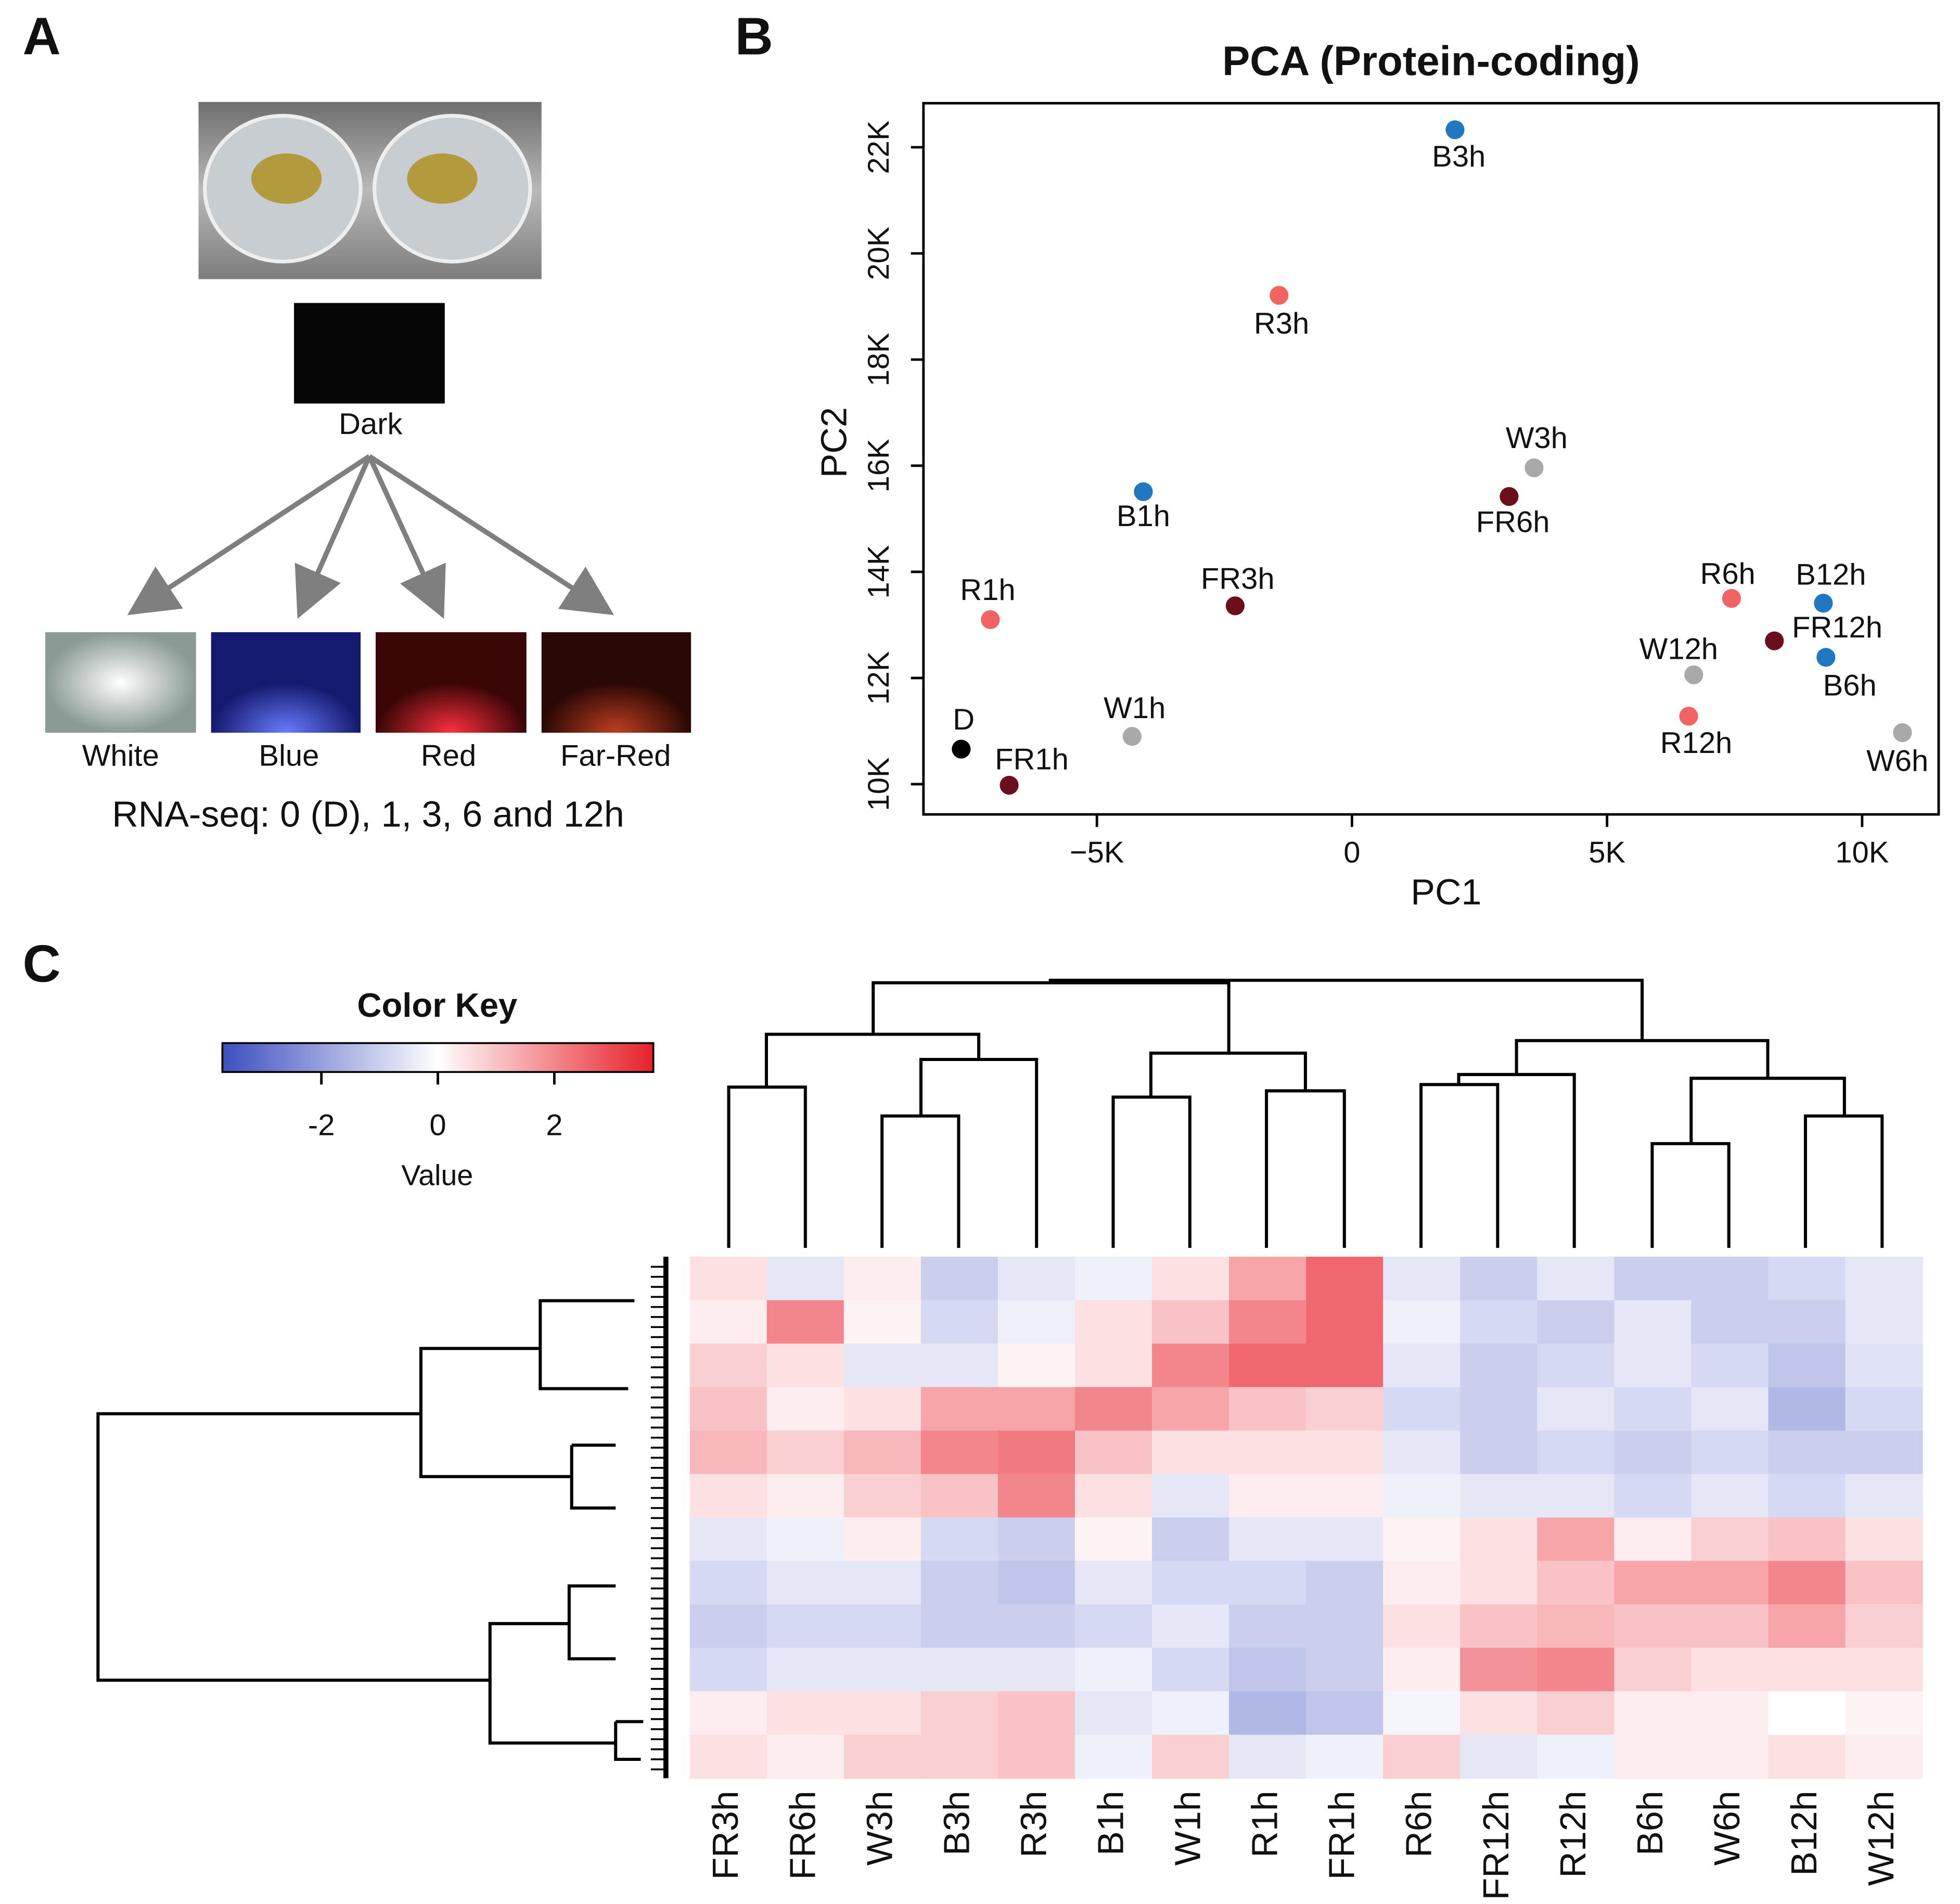 This screenshot has width=1960, height=1904. I want to click on y-tick-label: 16K, so click(878, 465).